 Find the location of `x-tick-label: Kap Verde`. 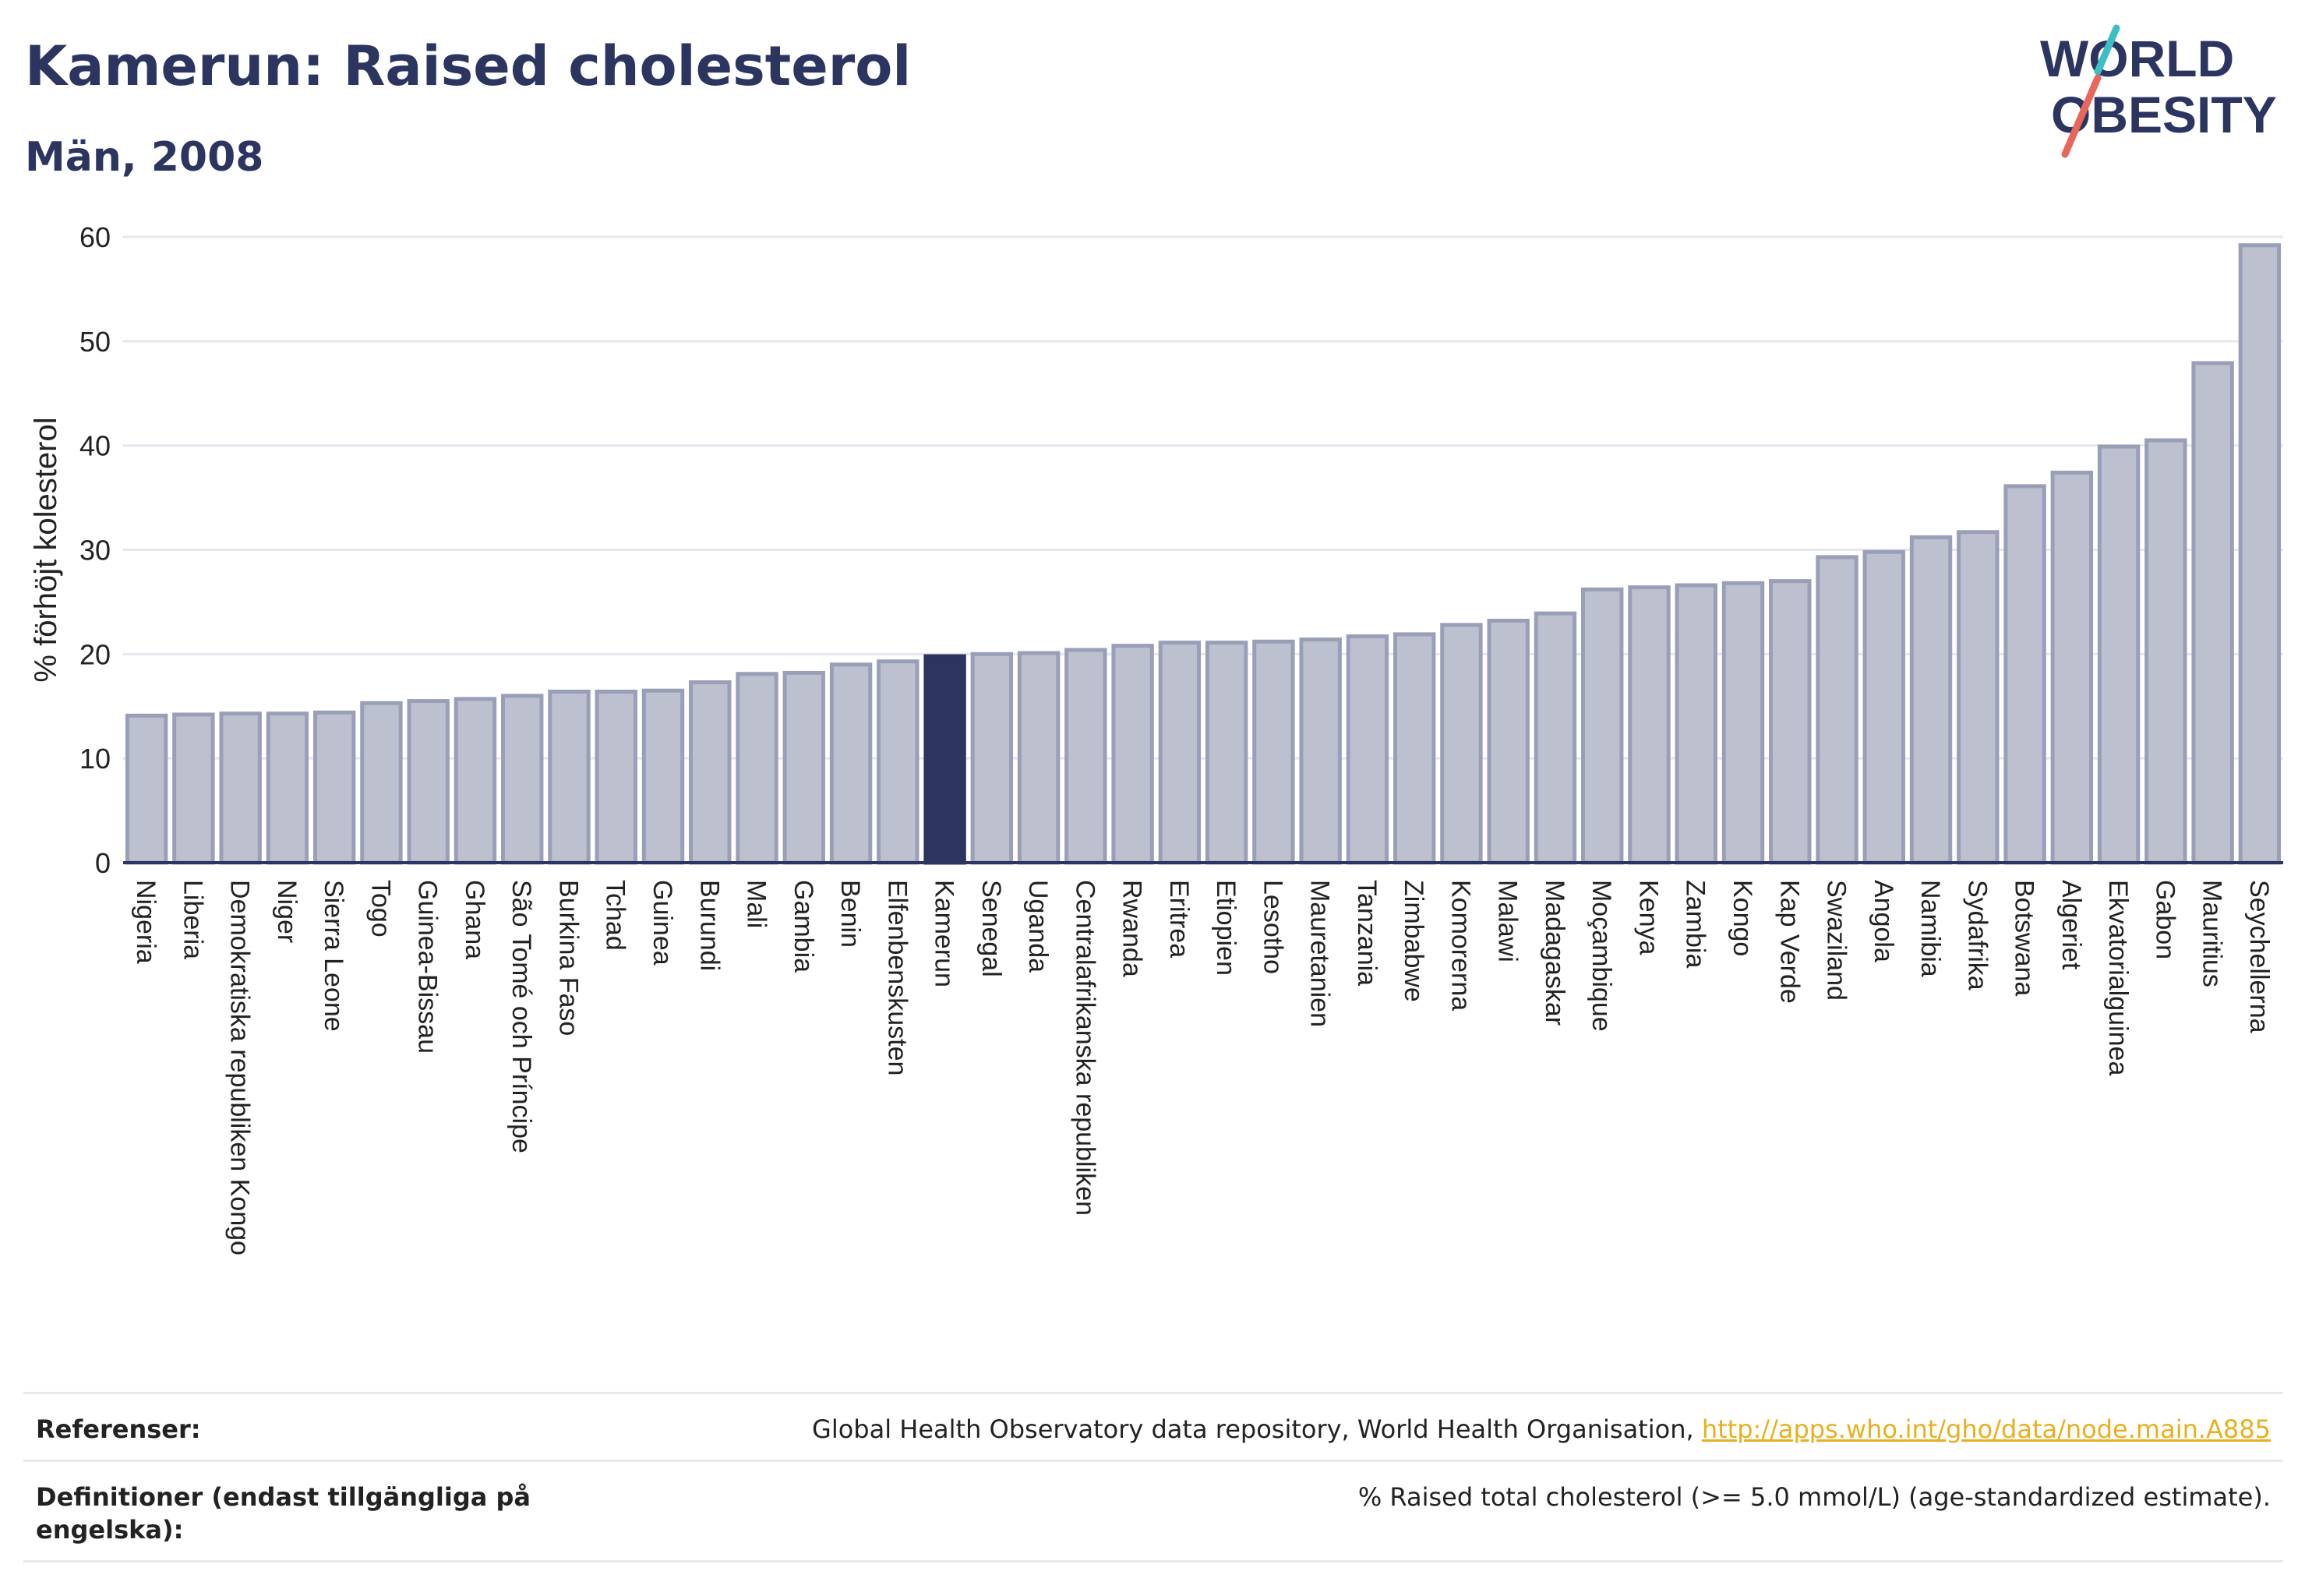

x-tick-label: Kap Verde is located at coordinates (1789, 942).